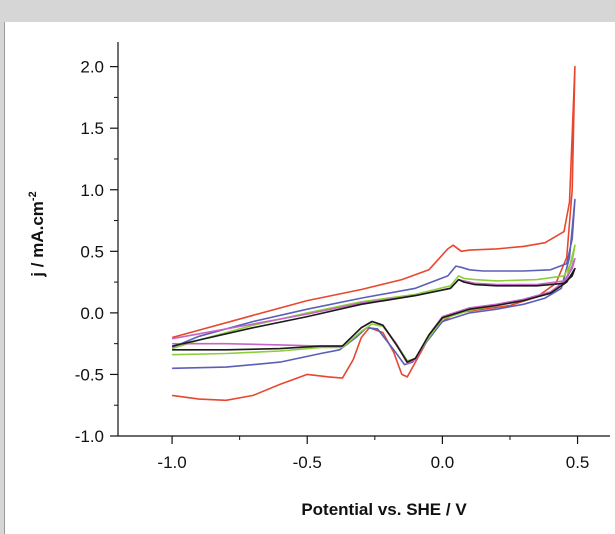 The image size is (615, 534). Describe the element at coordinates (443, 462) in the screenshot. I see `x-tick-label: 0.0` at that location.